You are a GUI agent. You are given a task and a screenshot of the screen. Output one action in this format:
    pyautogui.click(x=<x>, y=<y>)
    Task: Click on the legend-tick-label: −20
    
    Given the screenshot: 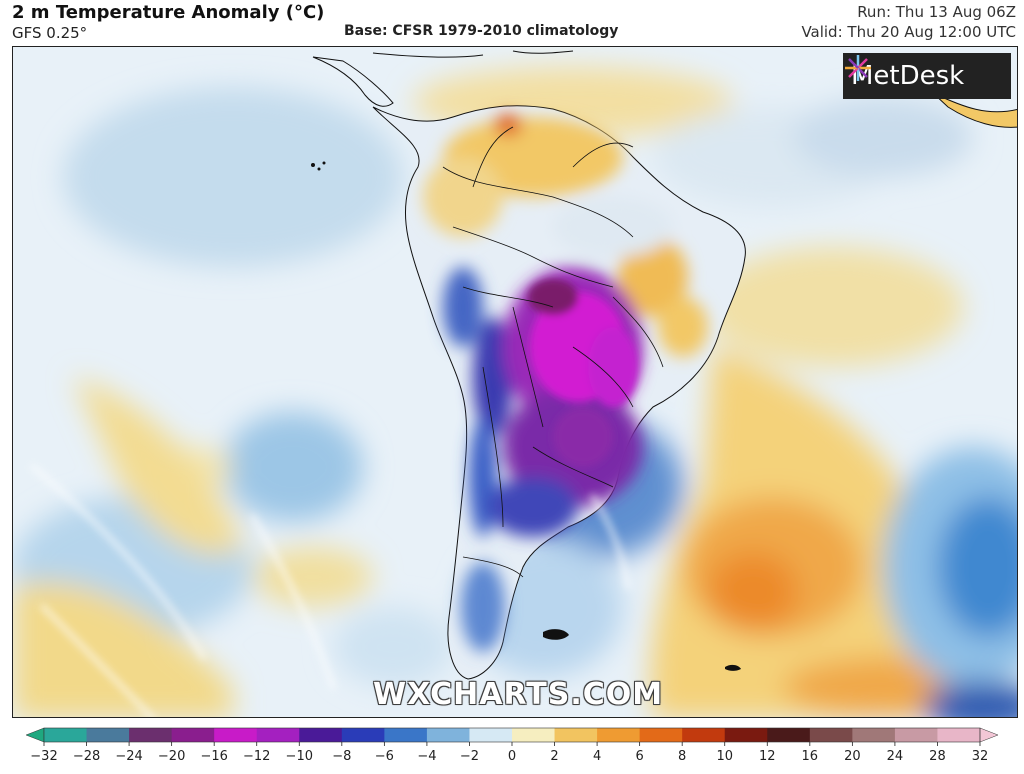 What is the action you would take?
    pyautogui.click(x=171, y=756)
    